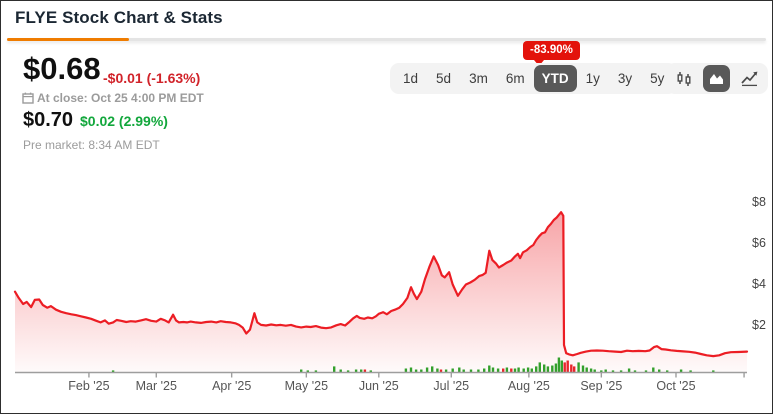 This screenshot has height=414, width=773. Describe the element at coordinates (759, 284) in the screenshot. I see `y-axis-label: $4` at that location.